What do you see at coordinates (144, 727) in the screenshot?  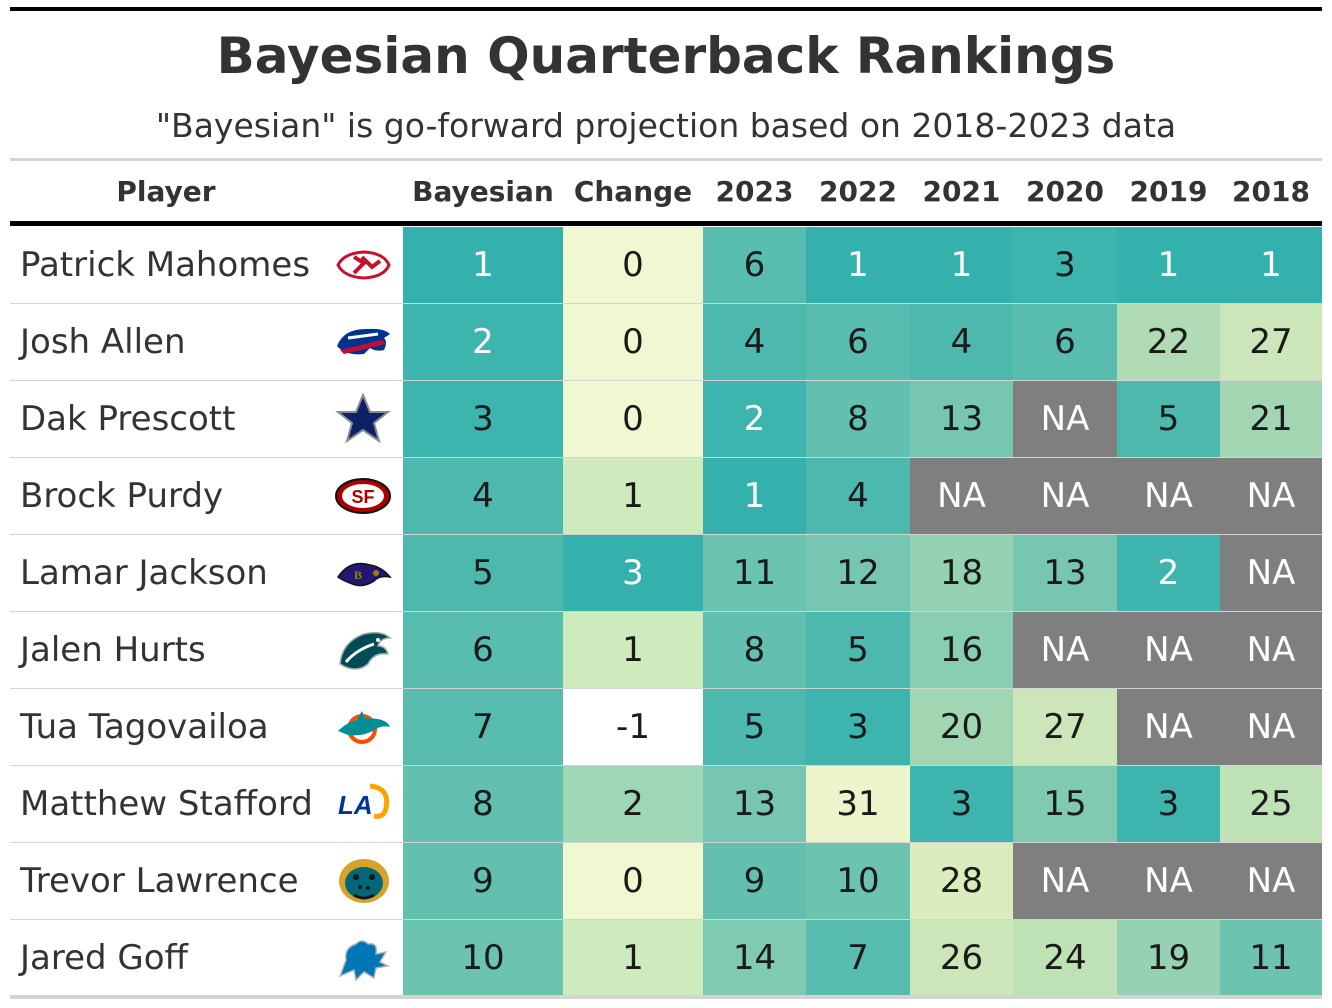 I see `player-name: Tua Tagovailoa` at bounding box center [144, 727].